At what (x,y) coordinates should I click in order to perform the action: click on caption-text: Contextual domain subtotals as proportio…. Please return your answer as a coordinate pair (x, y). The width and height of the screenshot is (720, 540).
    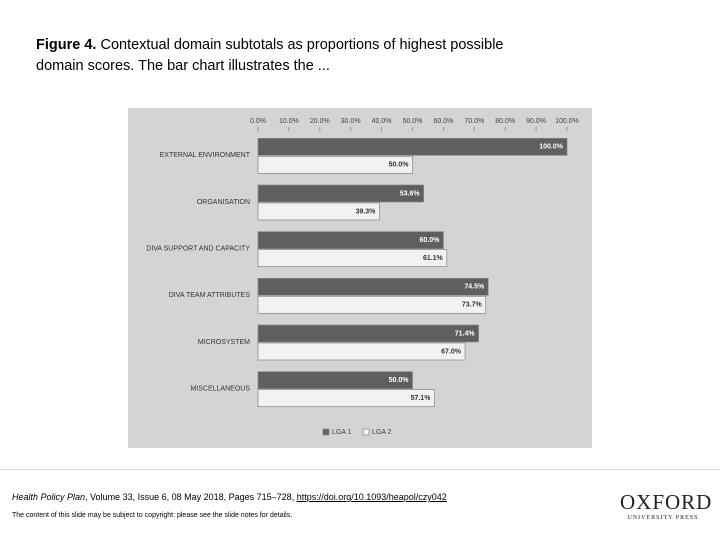
    Looking at the image, I should click on (270, 55).